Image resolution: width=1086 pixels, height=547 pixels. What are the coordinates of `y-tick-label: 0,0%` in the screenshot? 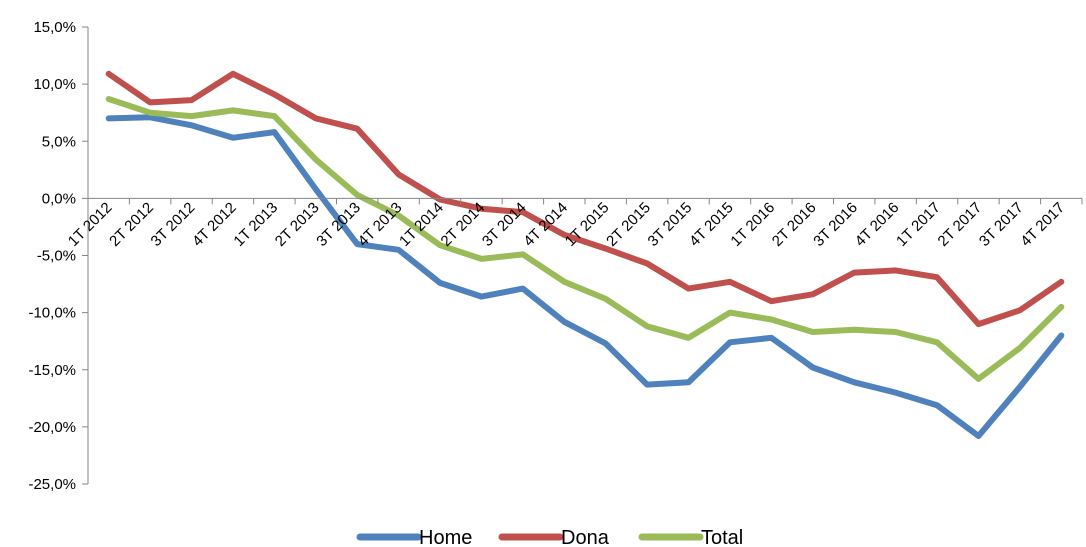 It's located at (59, 198).